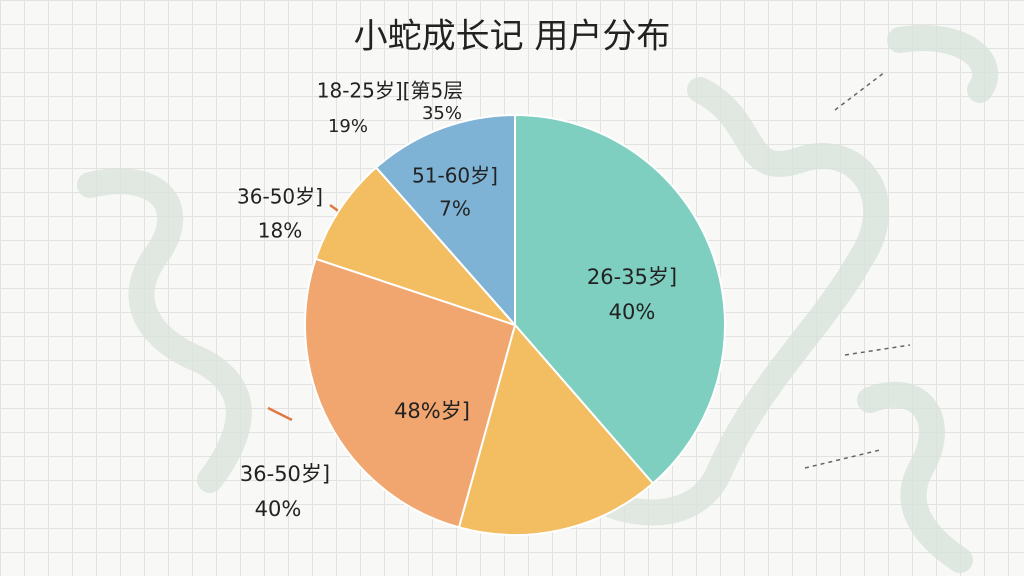 The width and height of the screenshot is (1024, 576). What do you see at coordinates (442, 113) in the screenshot?
I see `slice-label: 35%` at bounding box center [442, 113].